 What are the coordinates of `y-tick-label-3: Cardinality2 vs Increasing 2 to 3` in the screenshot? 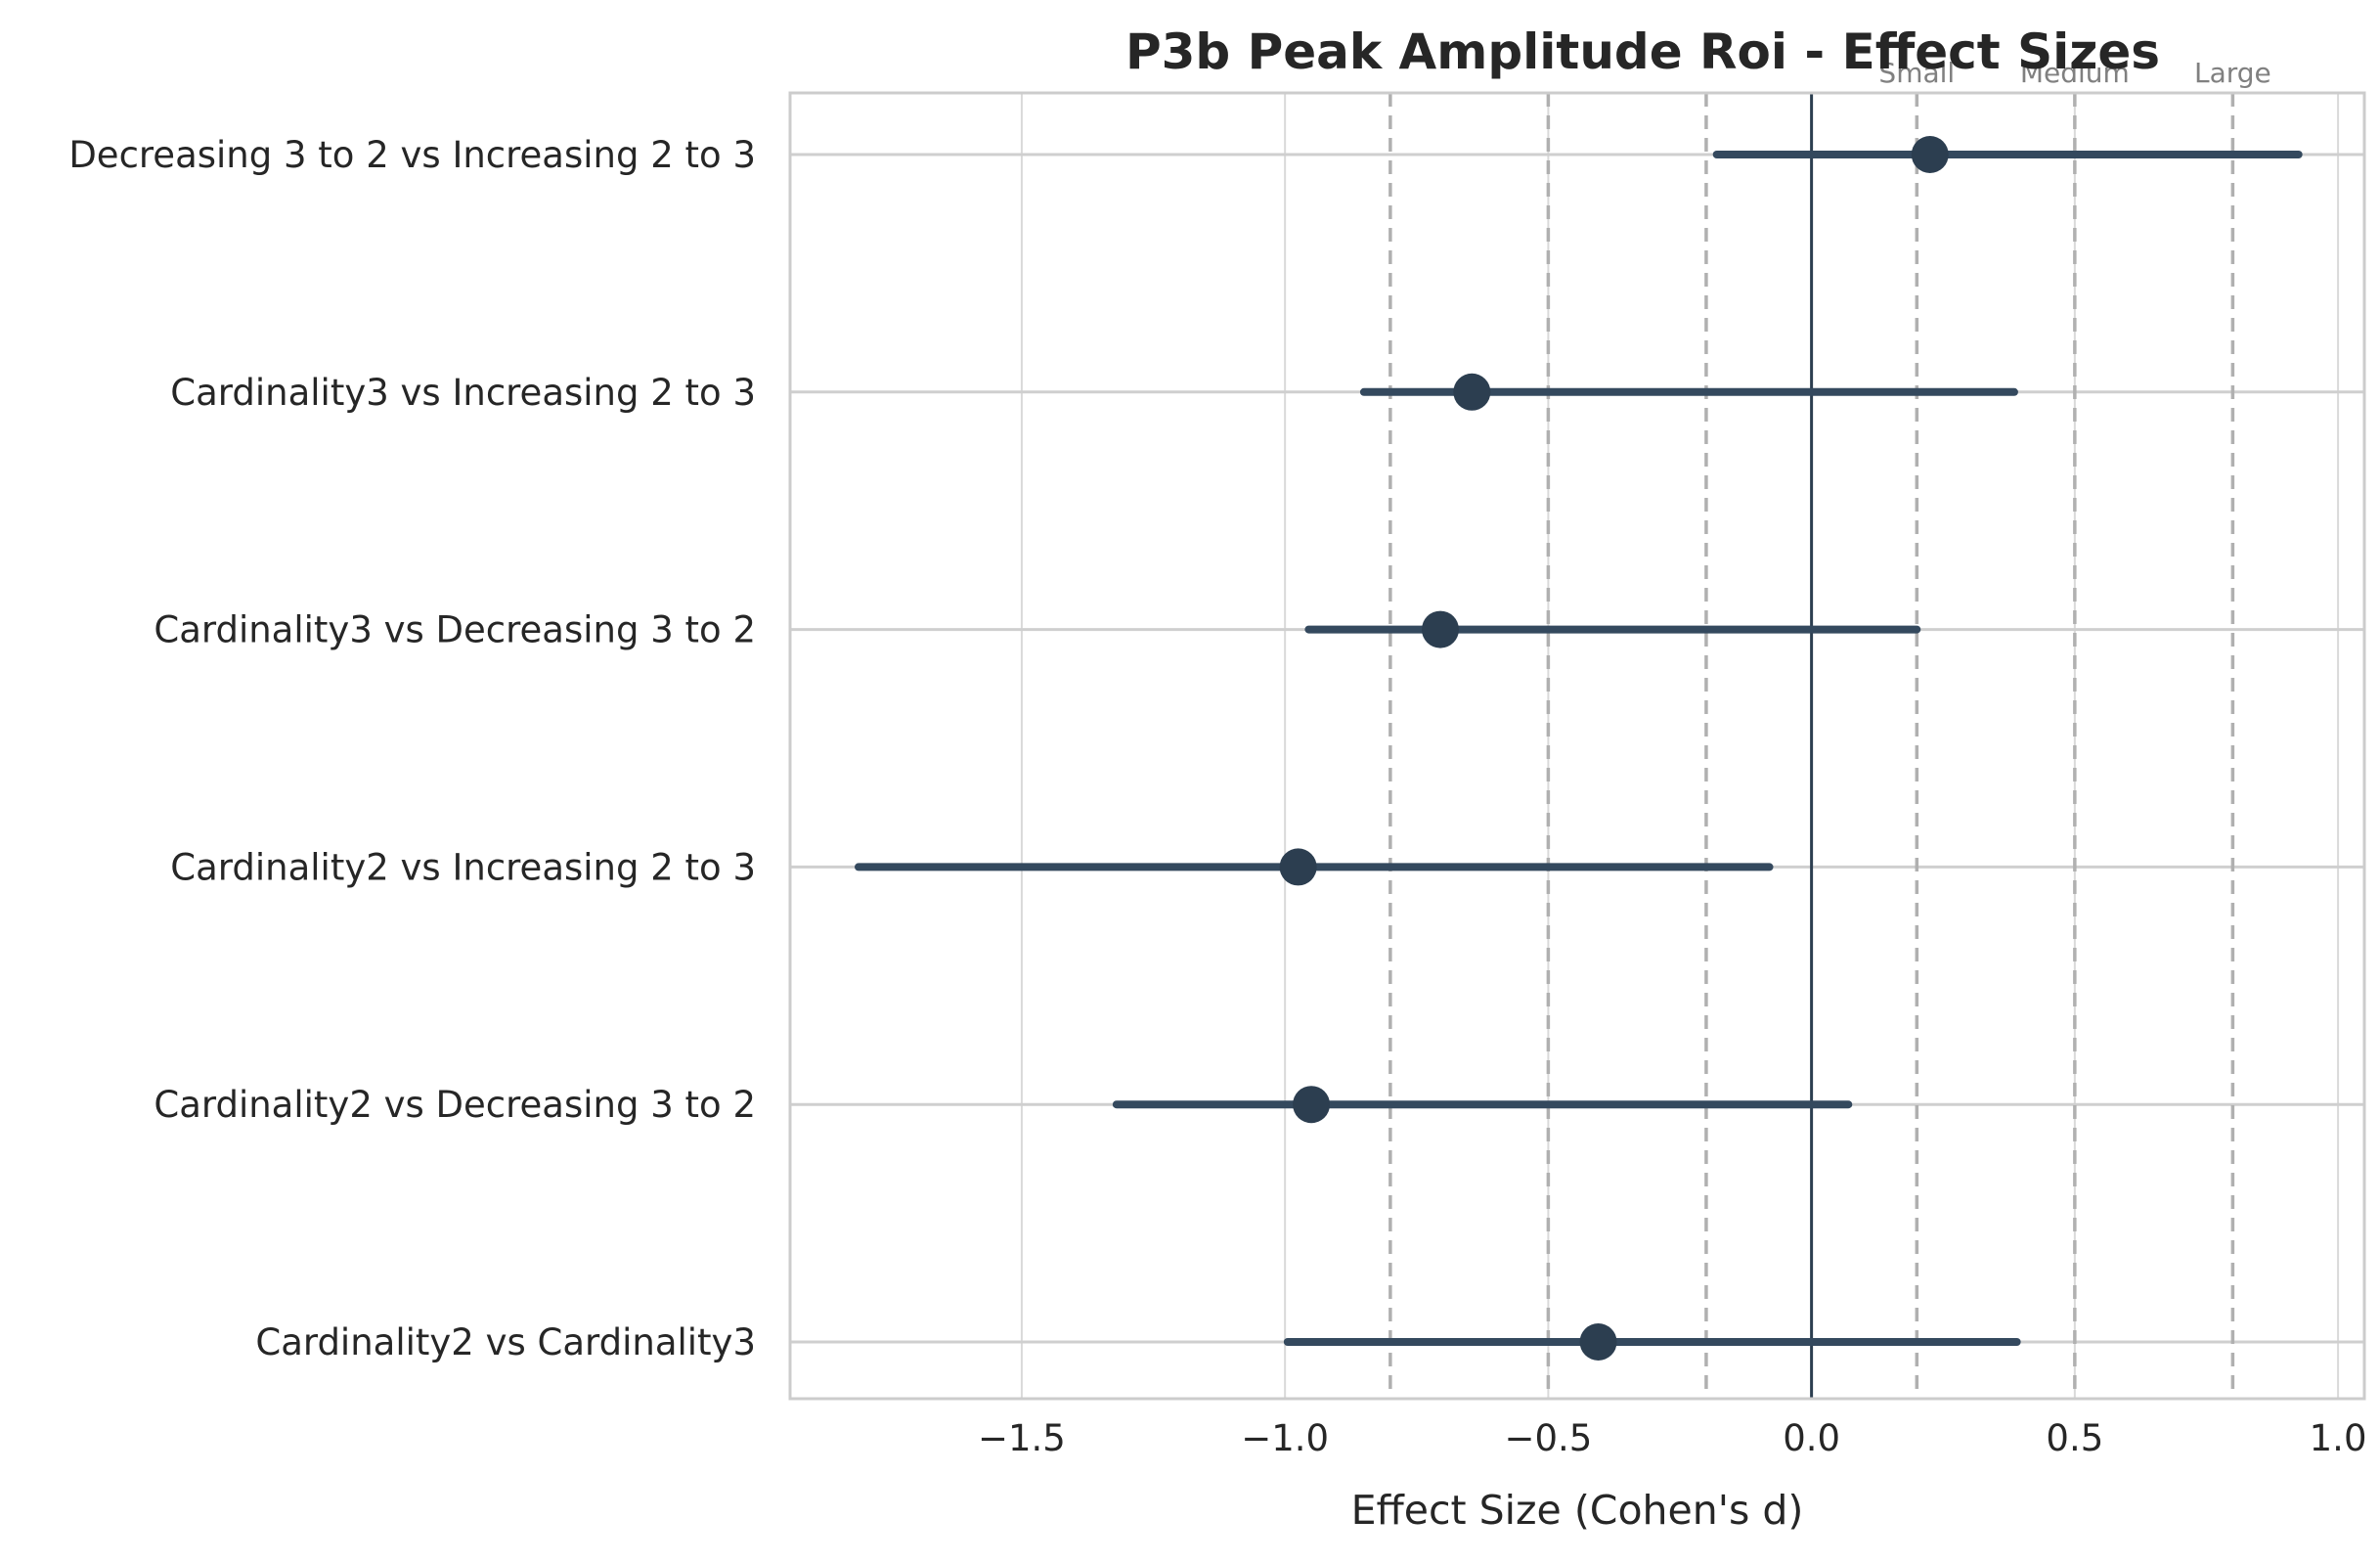 It's located at (463, 867).